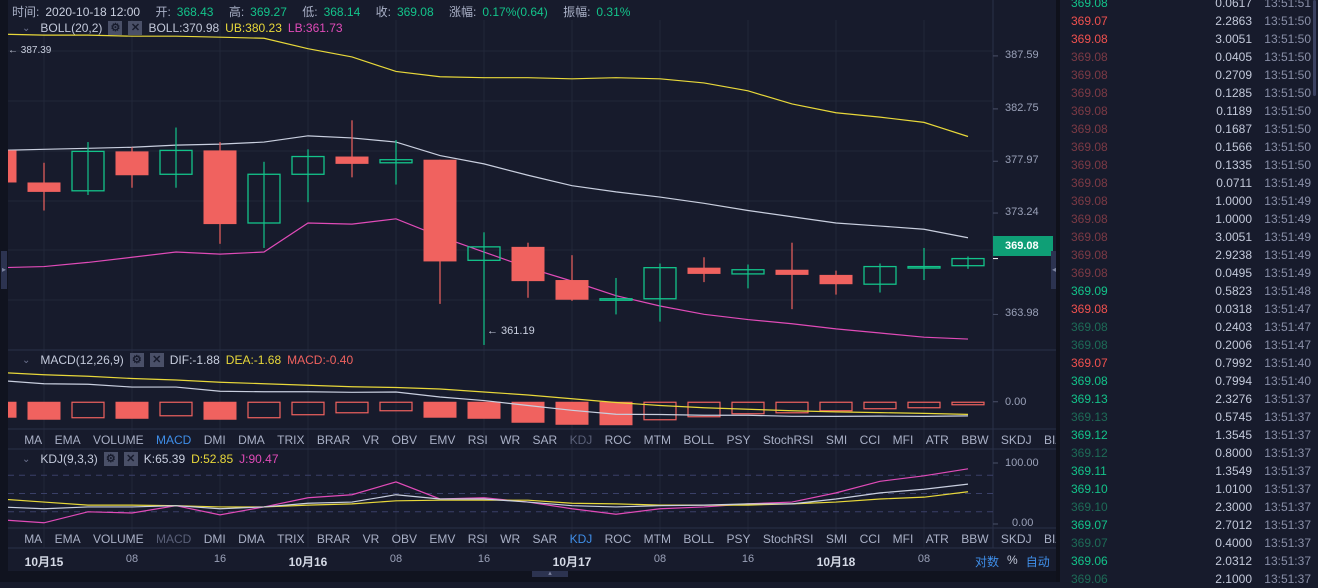  I want to click on trade-price: 369.08, so click(1089, 201).